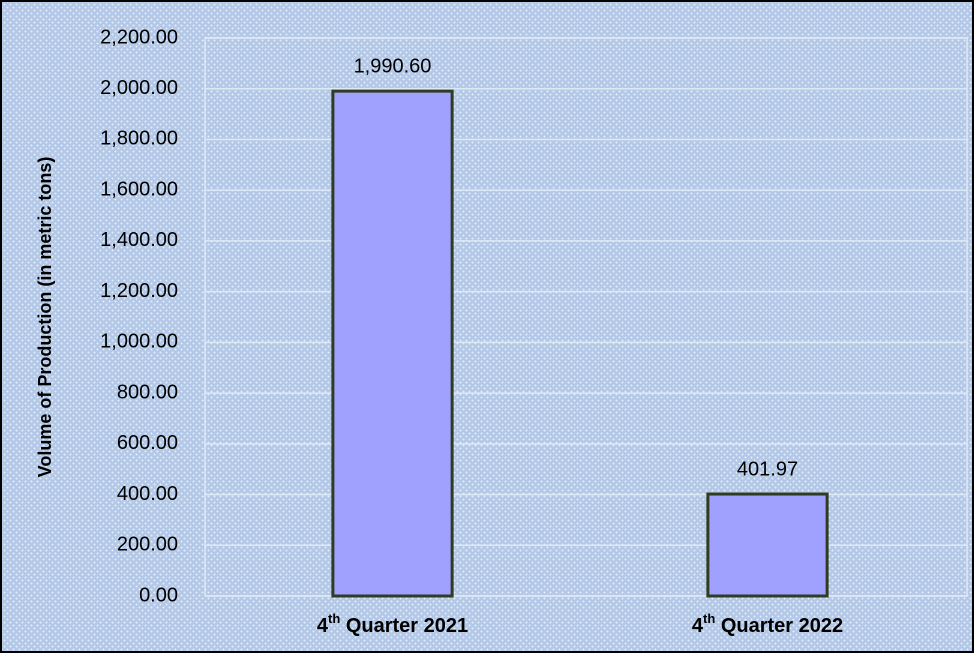 The width and height of the screenshot is (974, 653). What do you see at coordinates (139, 88) in the screenshot?
I see `y-tick-label: 2,000.00` at bounding box center [139, 88].